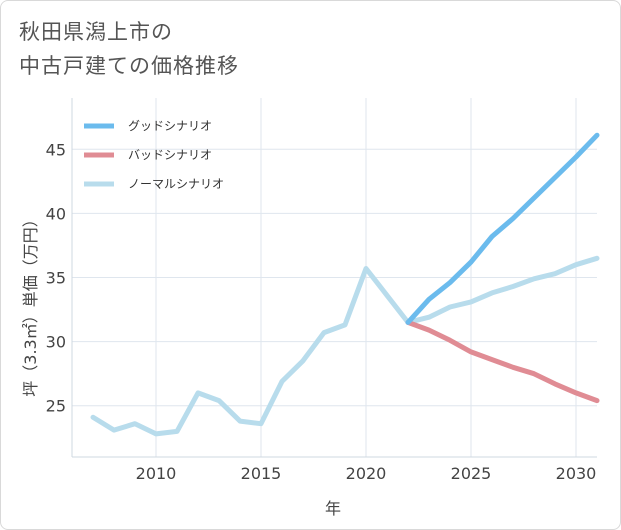 The width and height of the screenshot is (621, 530). I want to click on chart-title-line-2: 中古戸建ての価格推移, so click(129, 66).